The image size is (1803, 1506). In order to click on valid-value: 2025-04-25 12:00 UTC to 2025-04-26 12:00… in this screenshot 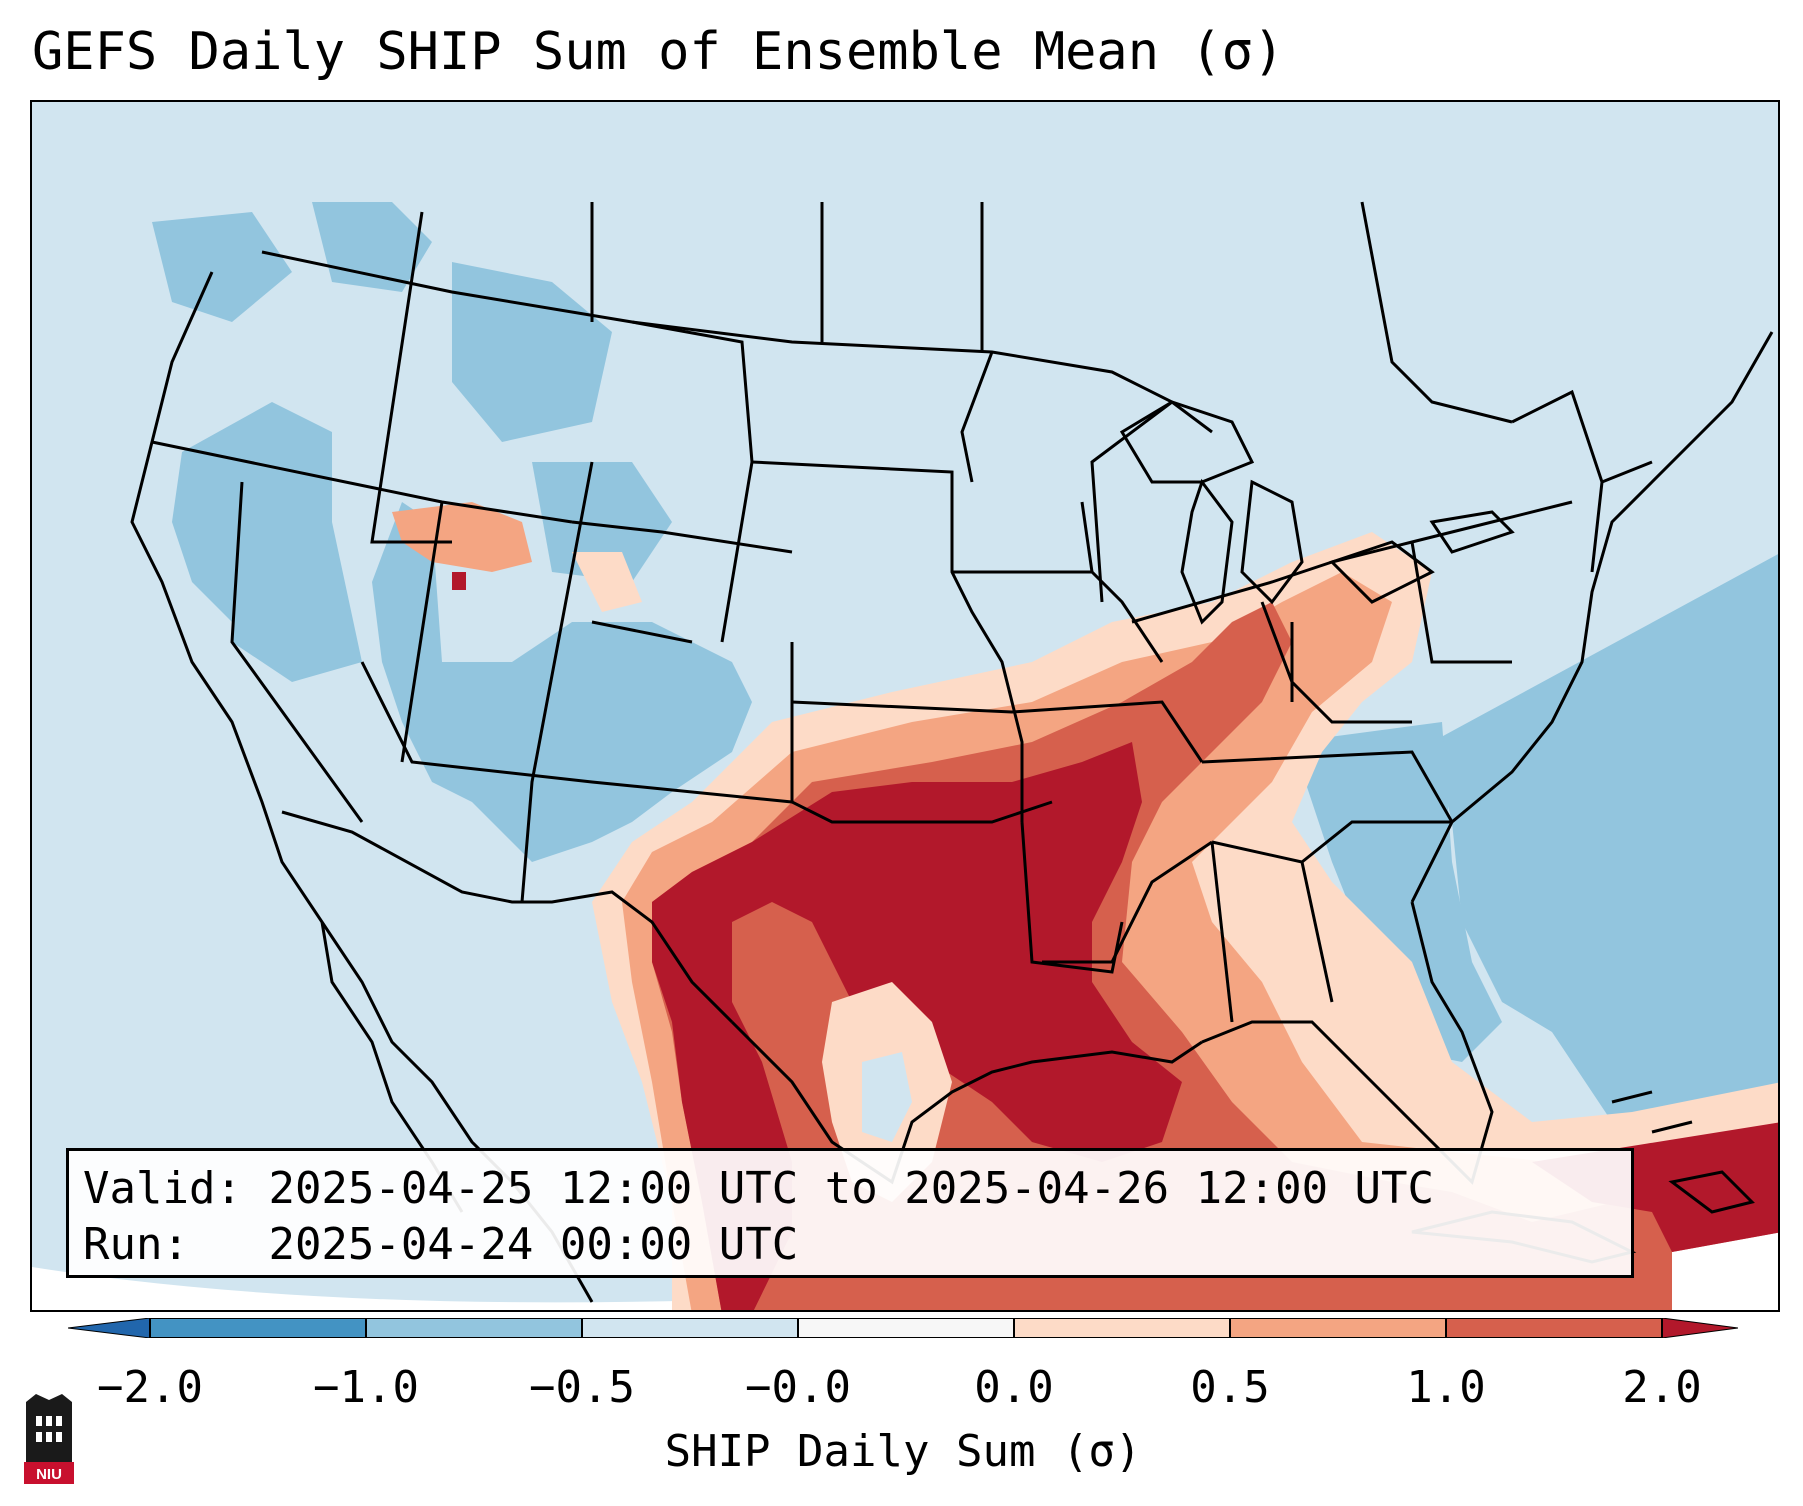, I will do `click(851, 1188)`.